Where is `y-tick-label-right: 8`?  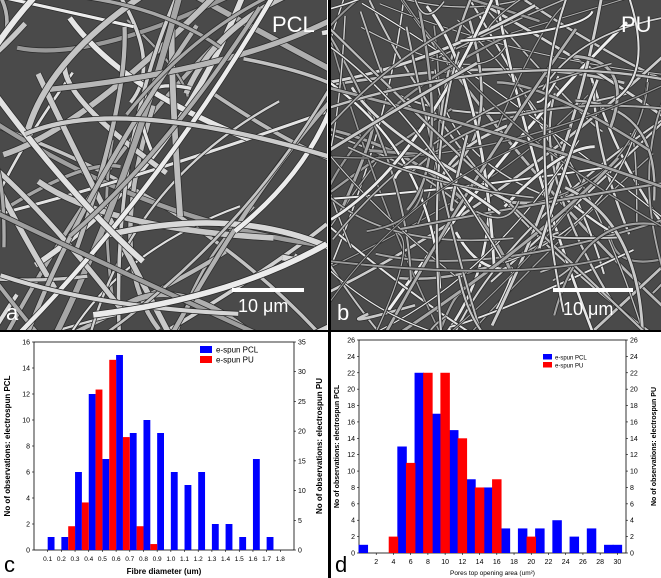
y-tick-label-right: 8 is located at coordinates (632, 488).